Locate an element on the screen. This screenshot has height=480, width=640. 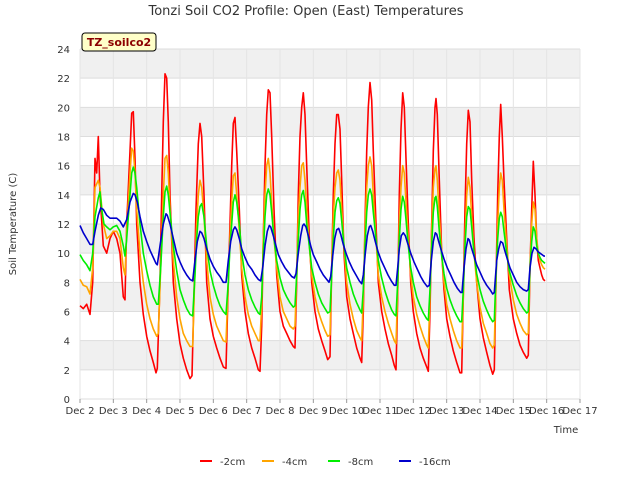
x-tick-label: Dec 2 is located at coordinates (80, 411).